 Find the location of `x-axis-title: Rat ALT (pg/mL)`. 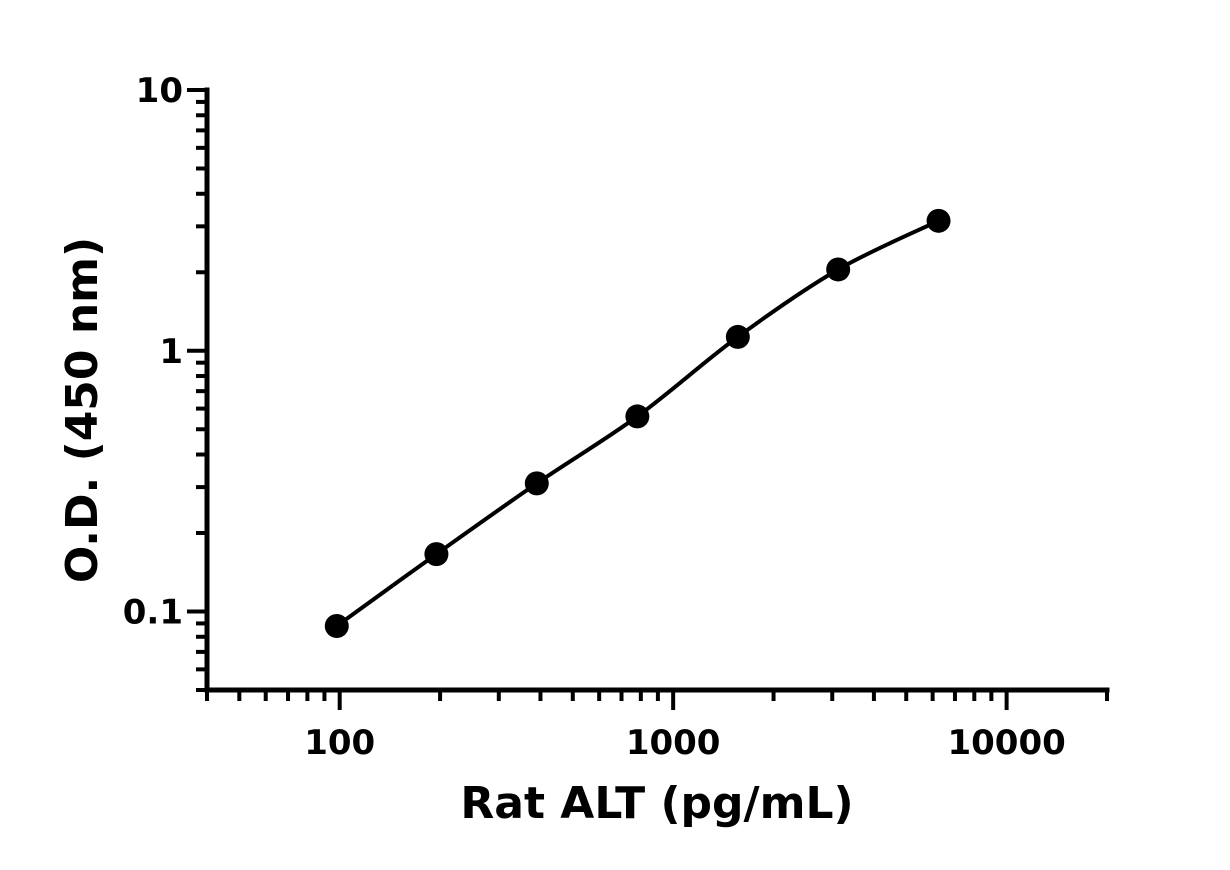

x-axis-title: Rat ALT (pg/mL) is located at coordinates (656, 803).